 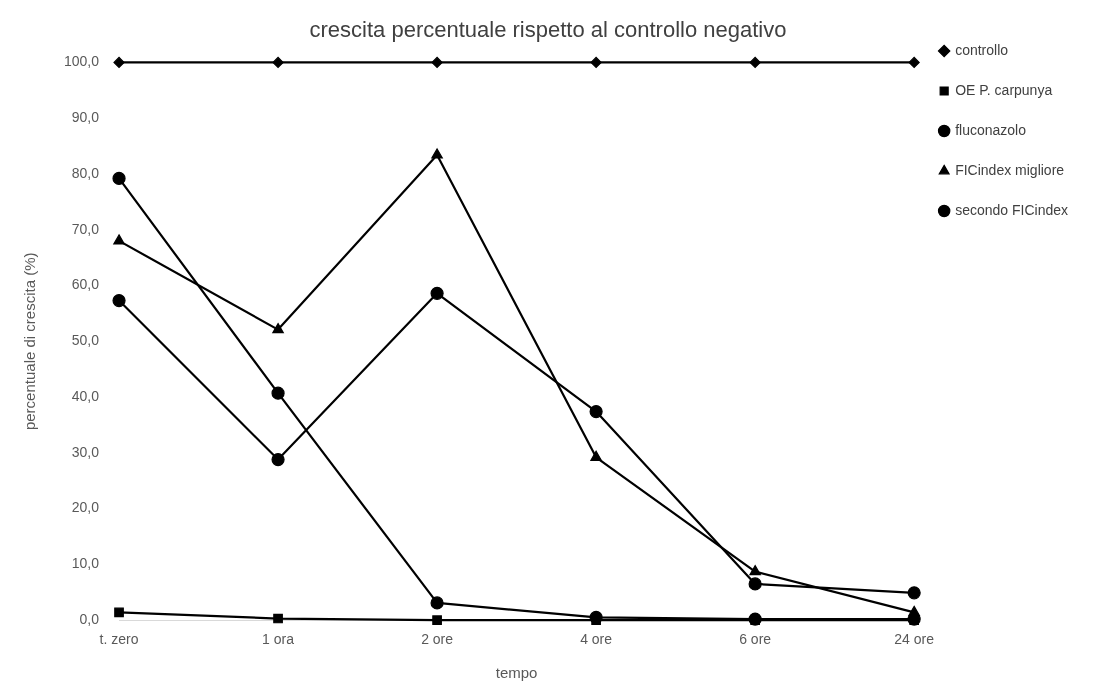 I want to click on chart-title: crescita percentuale rispetto al controllo negativo, so click(x=548, y=30).